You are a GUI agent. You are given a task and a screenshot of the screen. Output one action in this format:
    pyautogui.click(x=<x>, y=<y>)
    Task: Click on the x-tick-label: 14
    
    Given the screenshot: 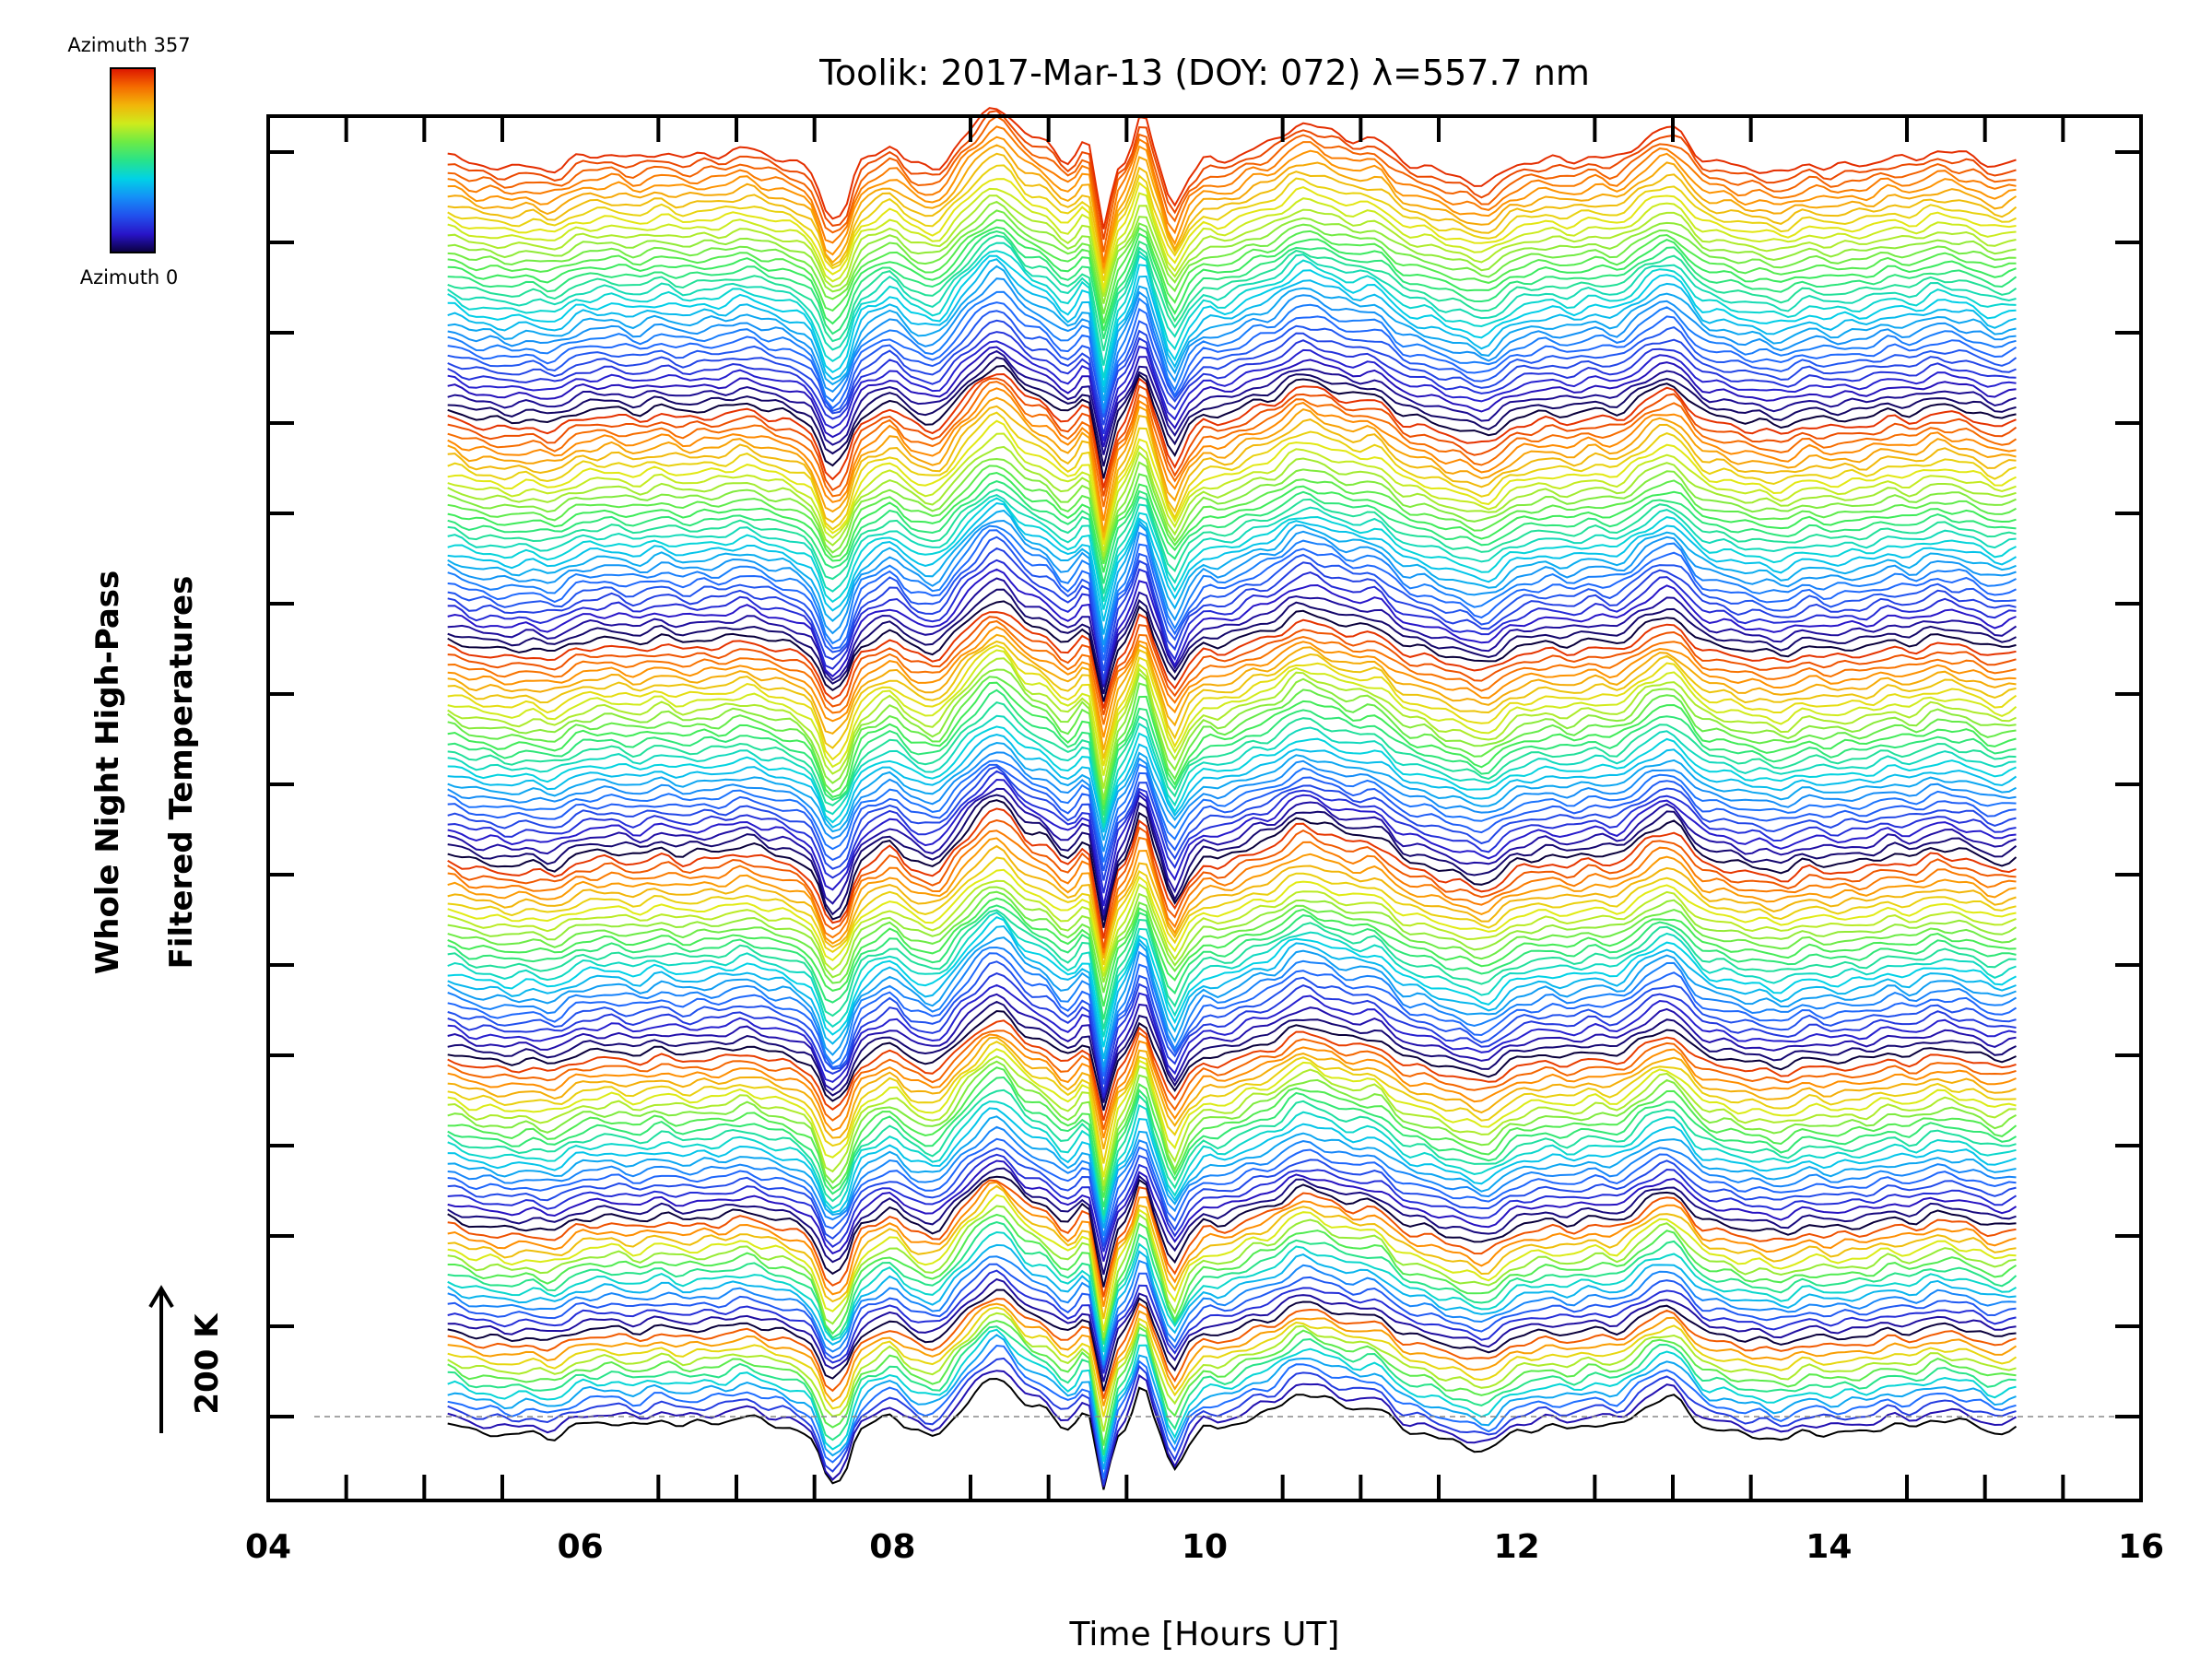 What is the action you would take?
    pyautogui.click(x=1829, y=1547)
    